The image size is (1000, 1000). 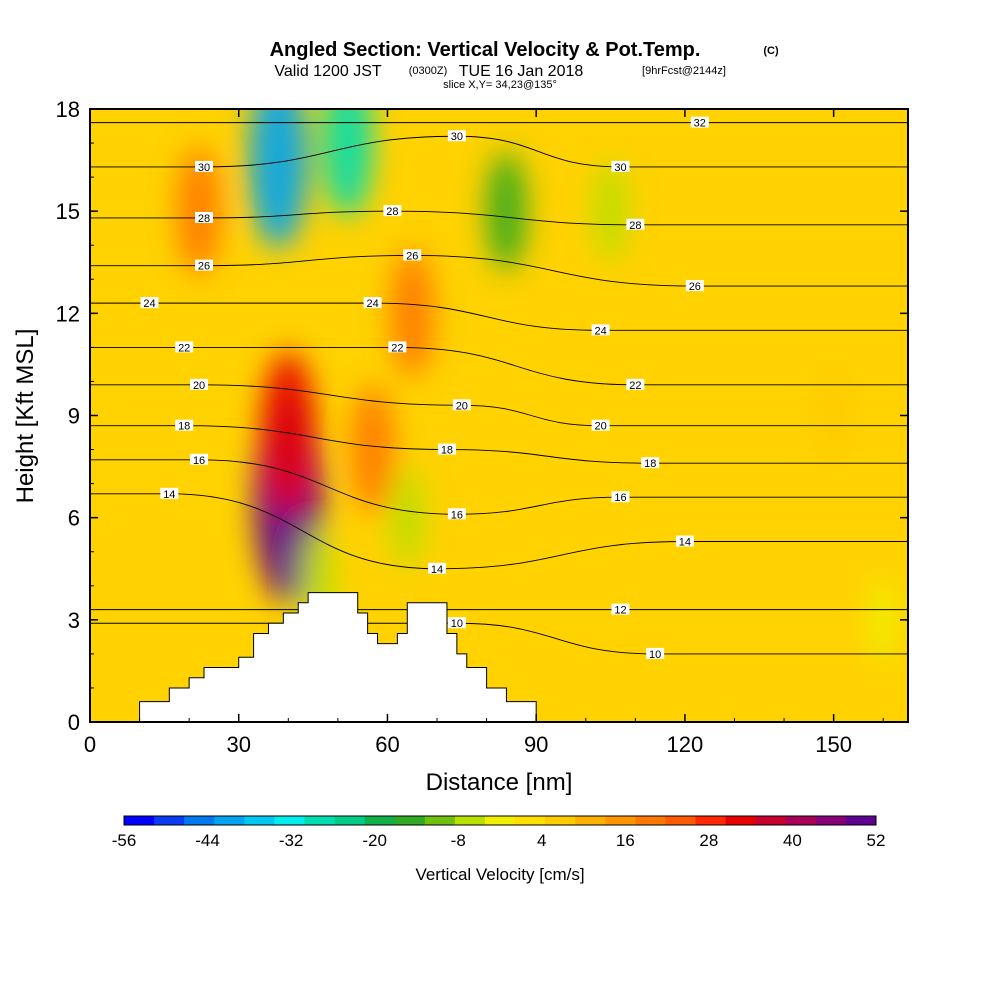 What do you see at coordinates (536, 744) in the screenshot?
I see `x-tick-label: 90` at bounding box center [536, 744].